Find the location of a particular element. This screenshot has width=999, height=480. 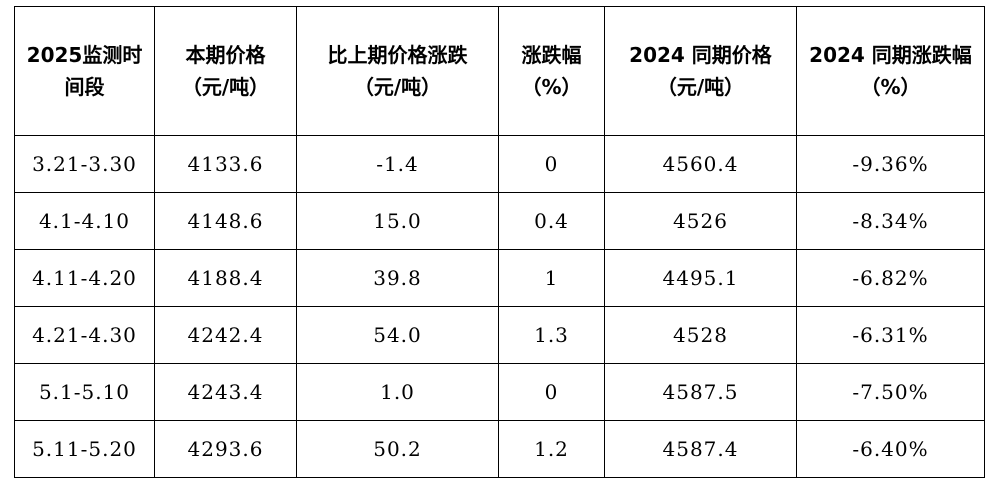

cell-current-price: 4243.4 is located at coordinates (225, 392).